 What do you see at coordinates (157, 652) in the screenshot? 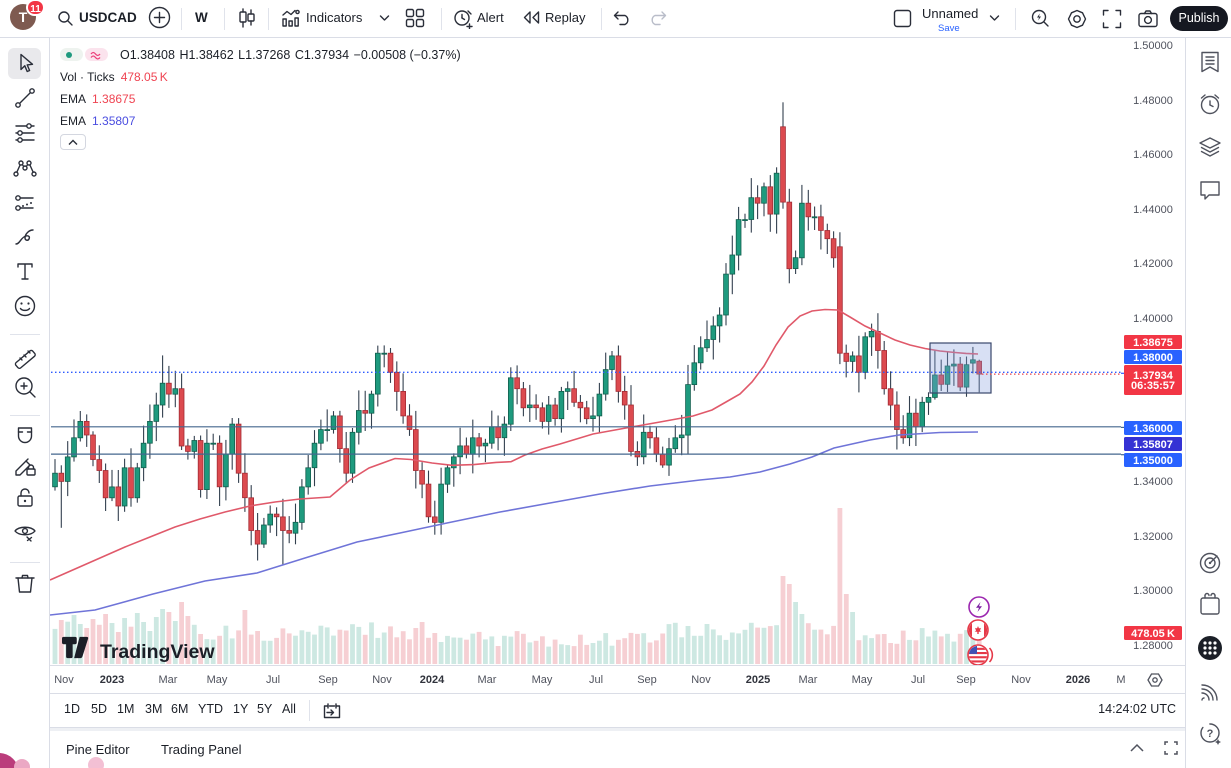
I see `svg-text: TradingView` at bounding box center [157, 652].